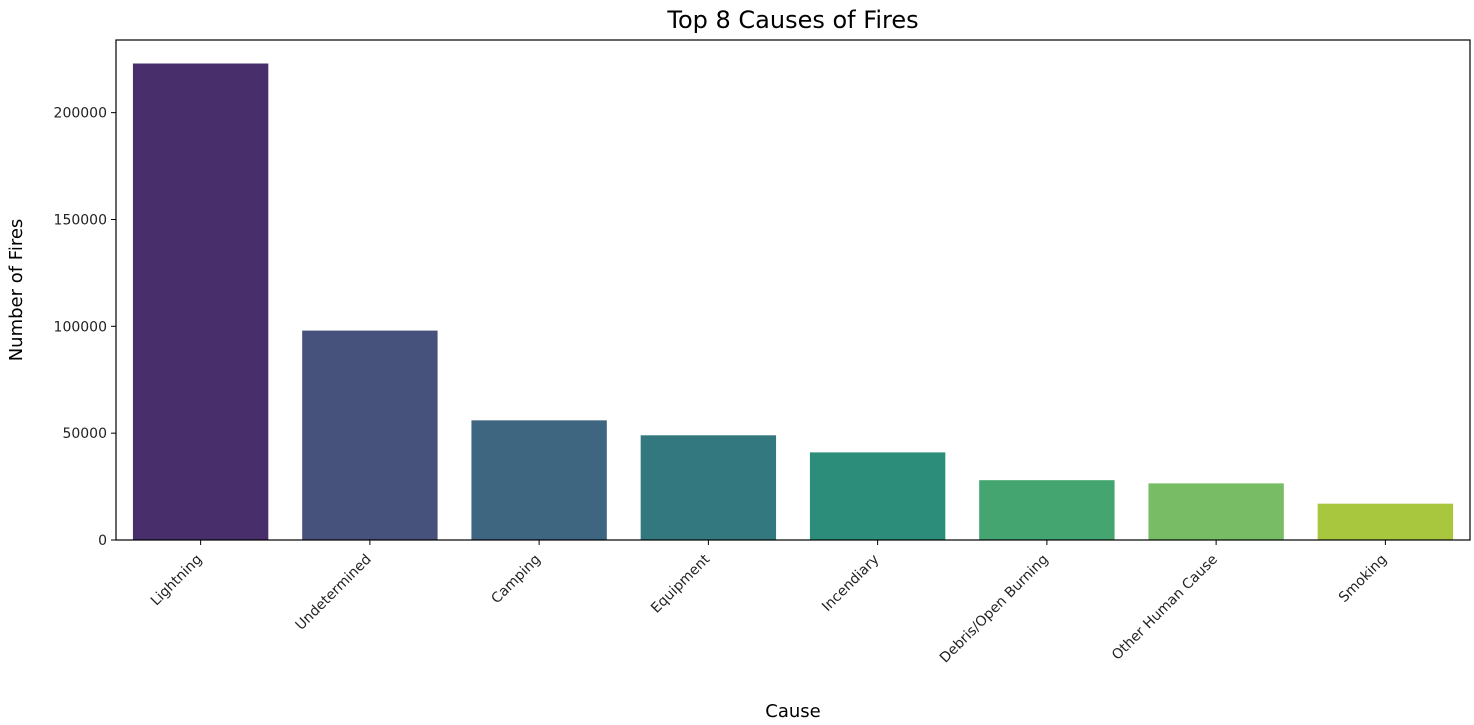 The height and width of the screenshot is (725, 1474). Describe the element at coordinates (1047, 510) in the screenshot. I see `bar-debris-open-burning` at that location.